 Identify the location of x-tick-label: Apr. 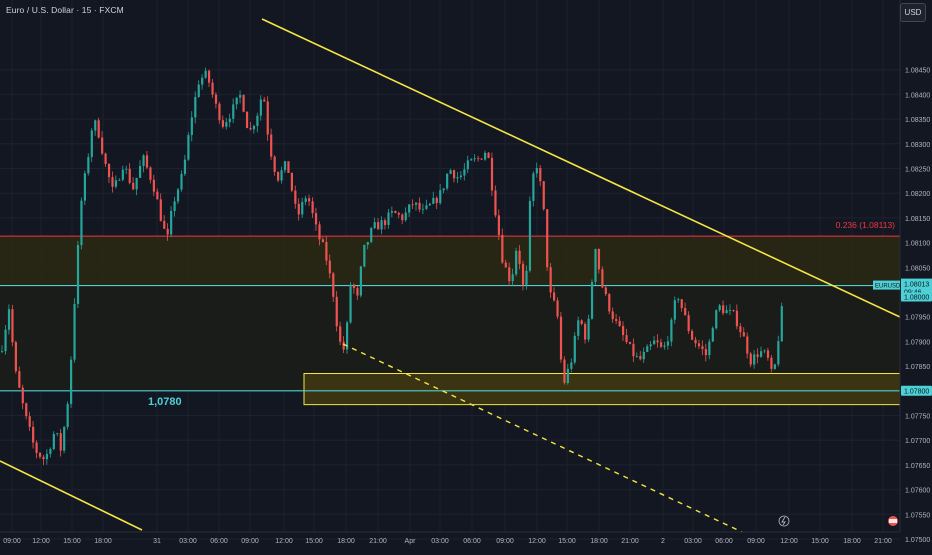
(411, 541).